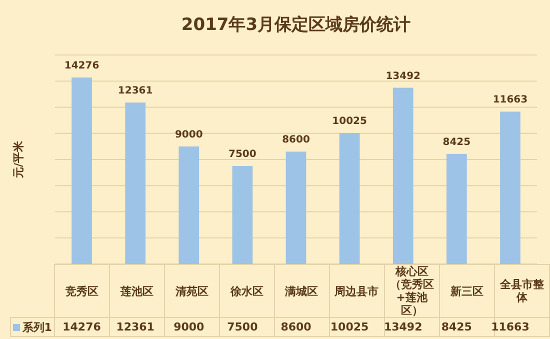  Describe the element at coordinates (296, 140) in the screenshot. I see `annotation: 8600` at that location.